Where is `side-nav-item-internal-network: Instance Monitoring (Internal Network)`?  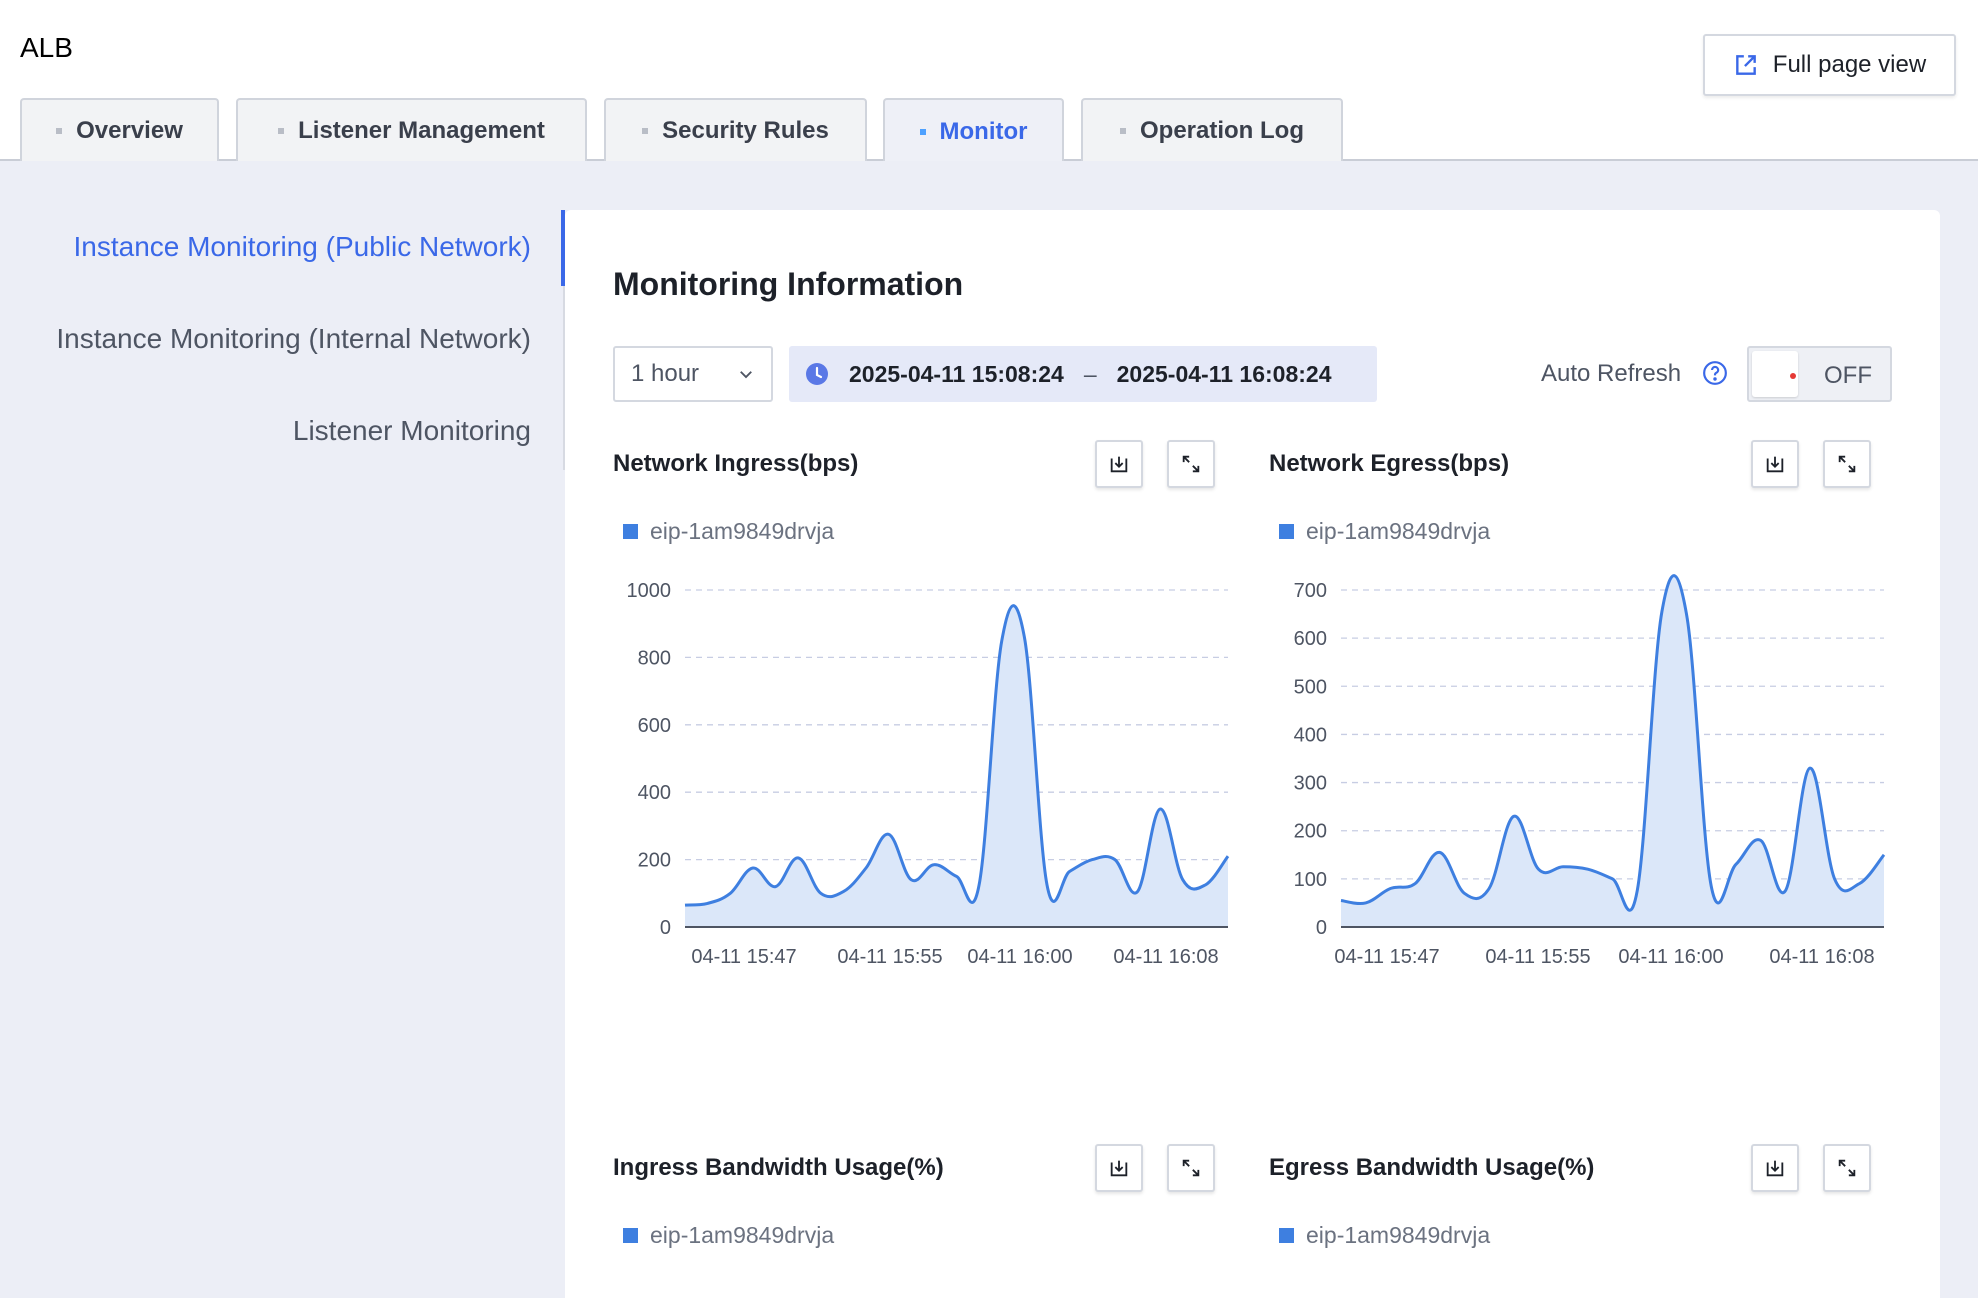 side-nav-item-internal-network: Instance Monitoring (Internal Network) is located at coordinates (293, 338).